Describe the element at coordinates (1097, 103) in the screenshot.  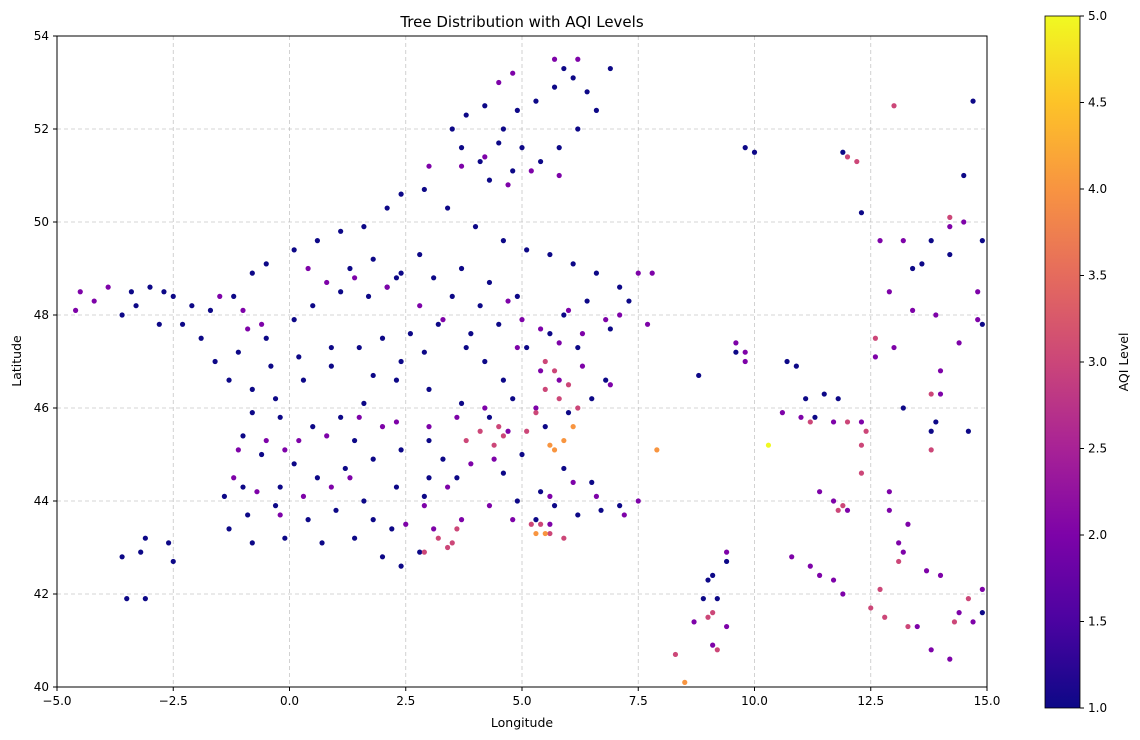
I see `colorbar-tick-label: 4.5` at that location.